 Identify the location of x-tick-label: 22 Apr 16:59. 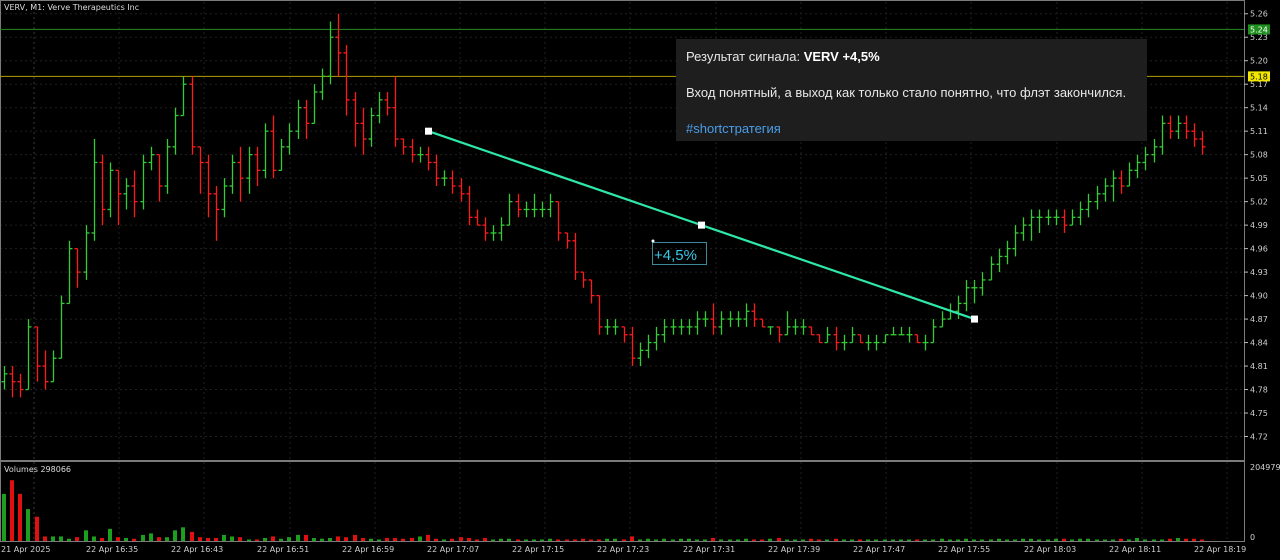
(368, 549).